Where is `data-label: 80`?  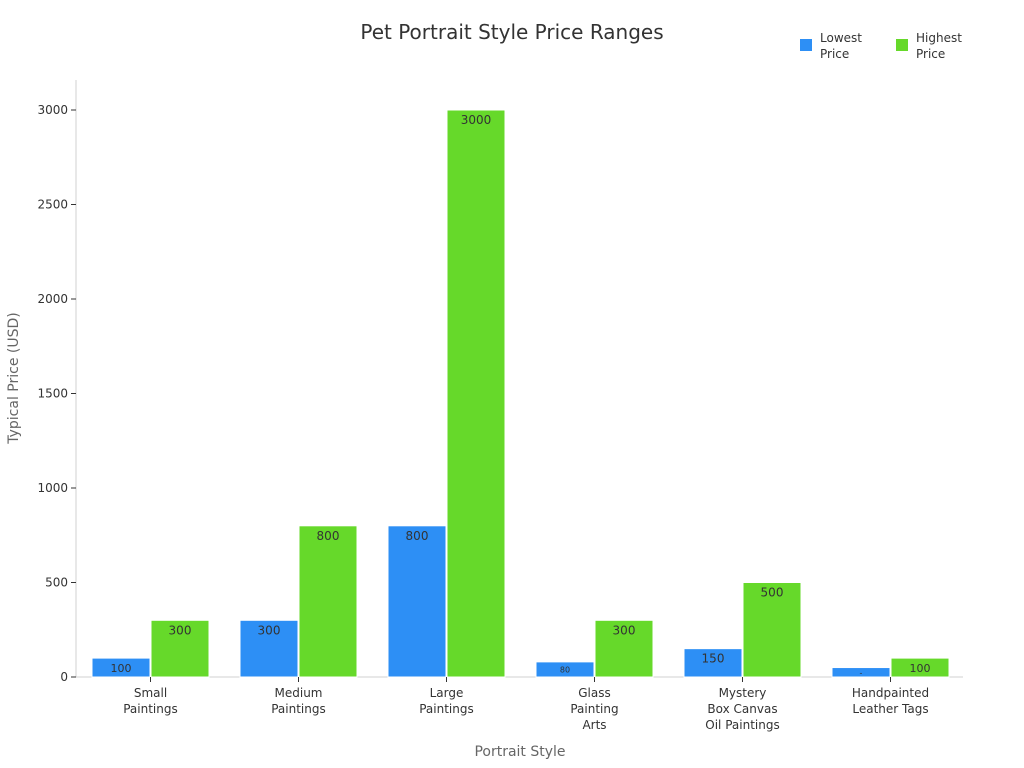
data-label: 80 is located at coordinates (565, 669).